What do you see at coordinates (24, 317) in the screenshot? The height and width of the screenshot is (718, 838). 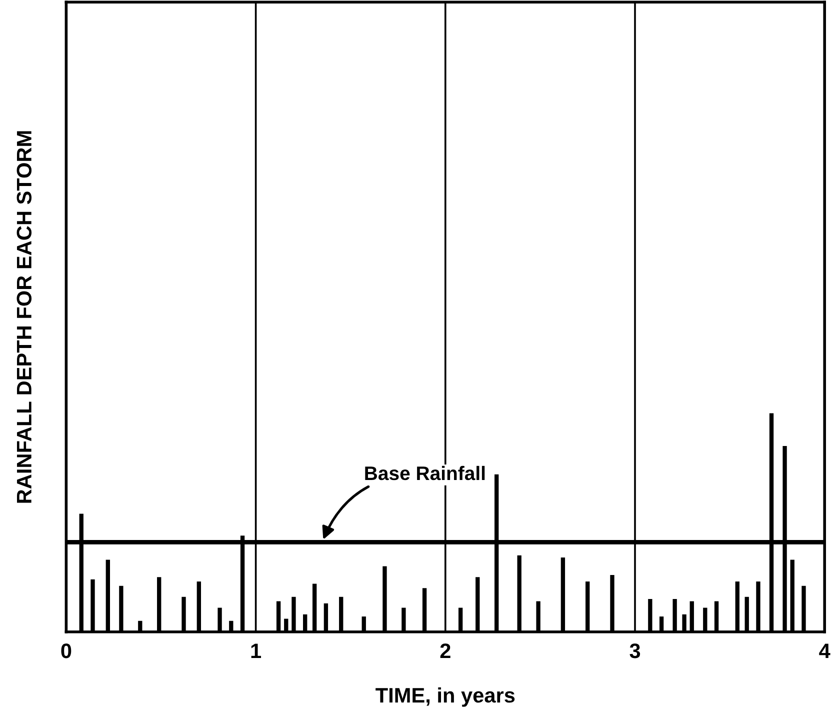 I see `y-axis-title: RAINFALL DEPTH FOR EACH STORM` at bounding box center [24, 317].